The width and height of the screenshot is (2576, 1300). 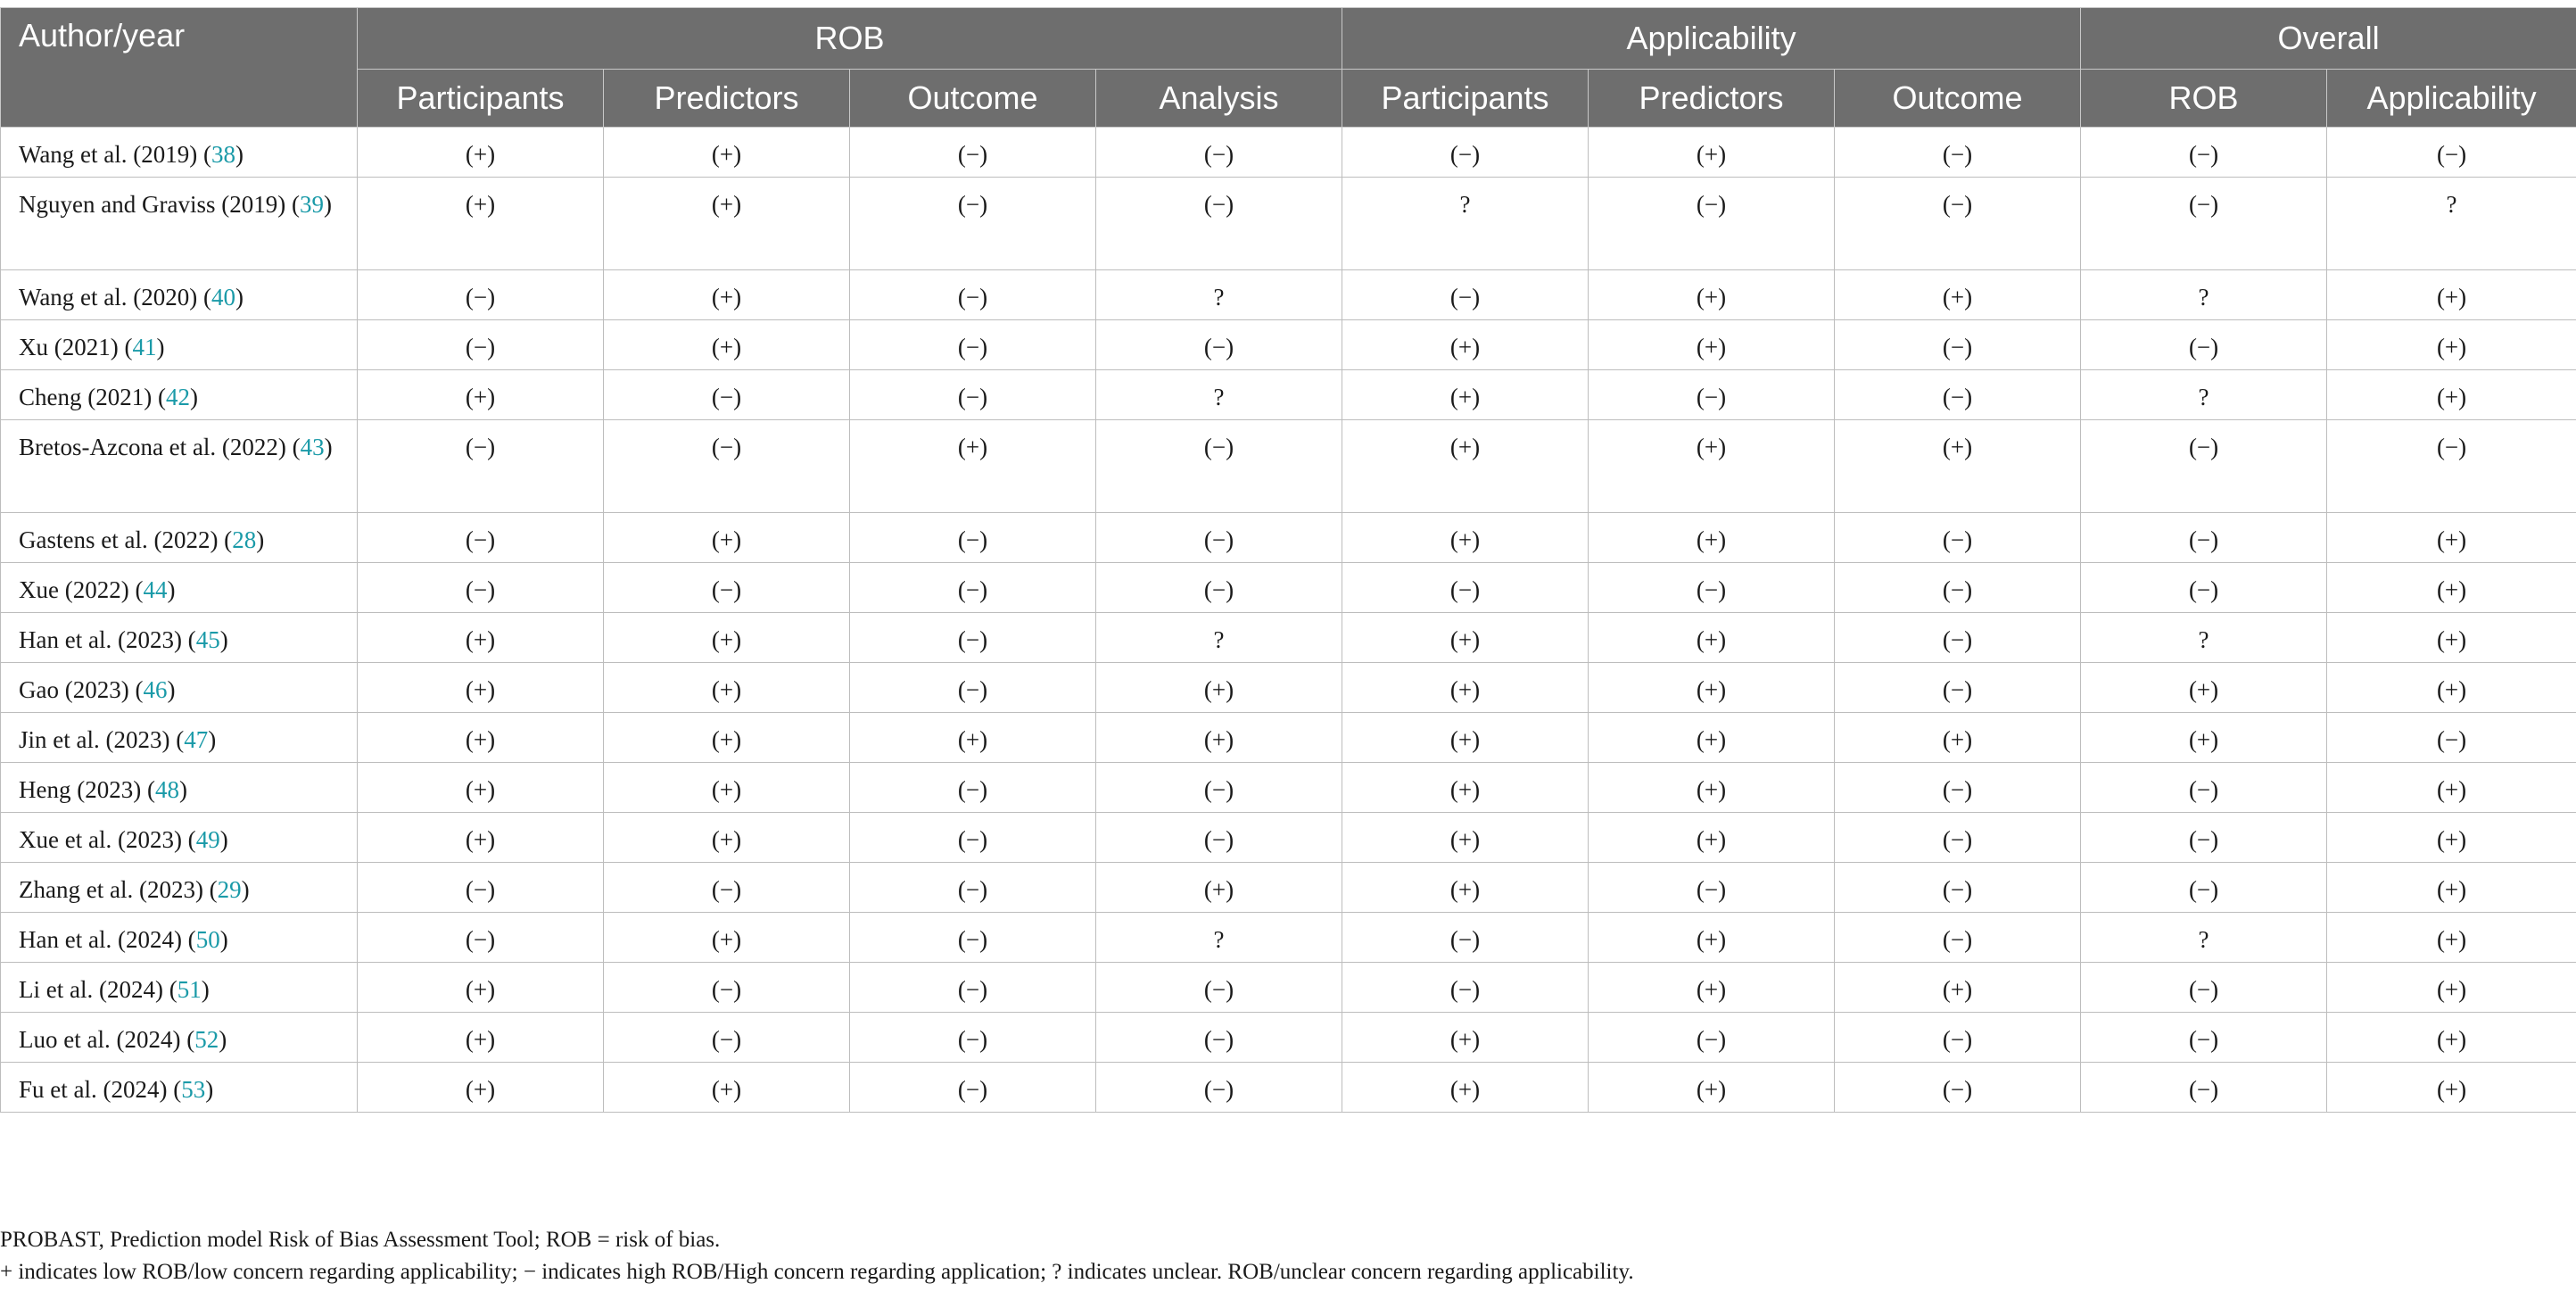 What do you see at coordinates (156, 589) in the screenshot?
I see `reference-link: 44` at bounding box center [156, 589].